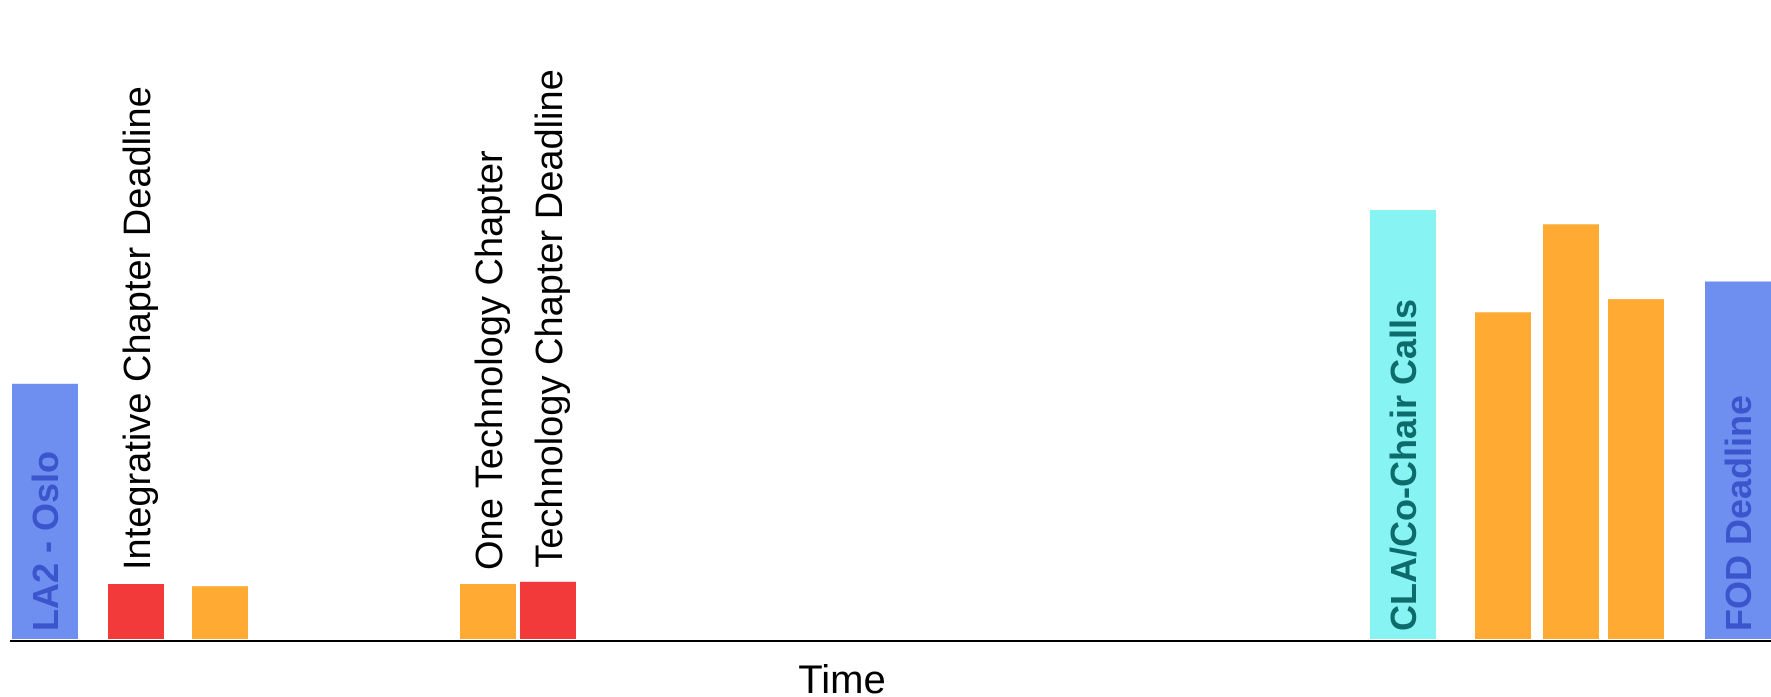 The width and height of the screenshot is (1771, 697). I want to click on bar-cla-cochair, so click(1403, 424).